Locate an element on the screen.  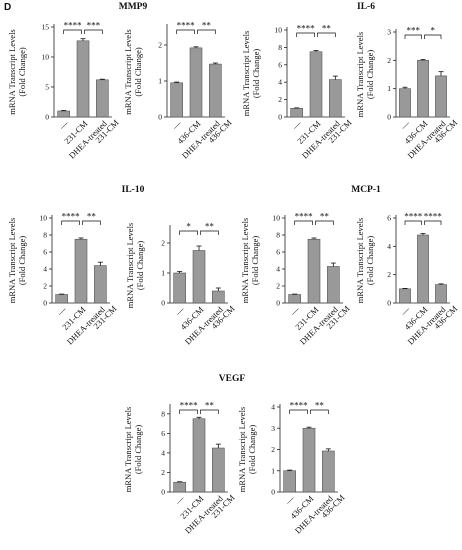
y-tick-label: 5 is located at coordinates (47, 87).